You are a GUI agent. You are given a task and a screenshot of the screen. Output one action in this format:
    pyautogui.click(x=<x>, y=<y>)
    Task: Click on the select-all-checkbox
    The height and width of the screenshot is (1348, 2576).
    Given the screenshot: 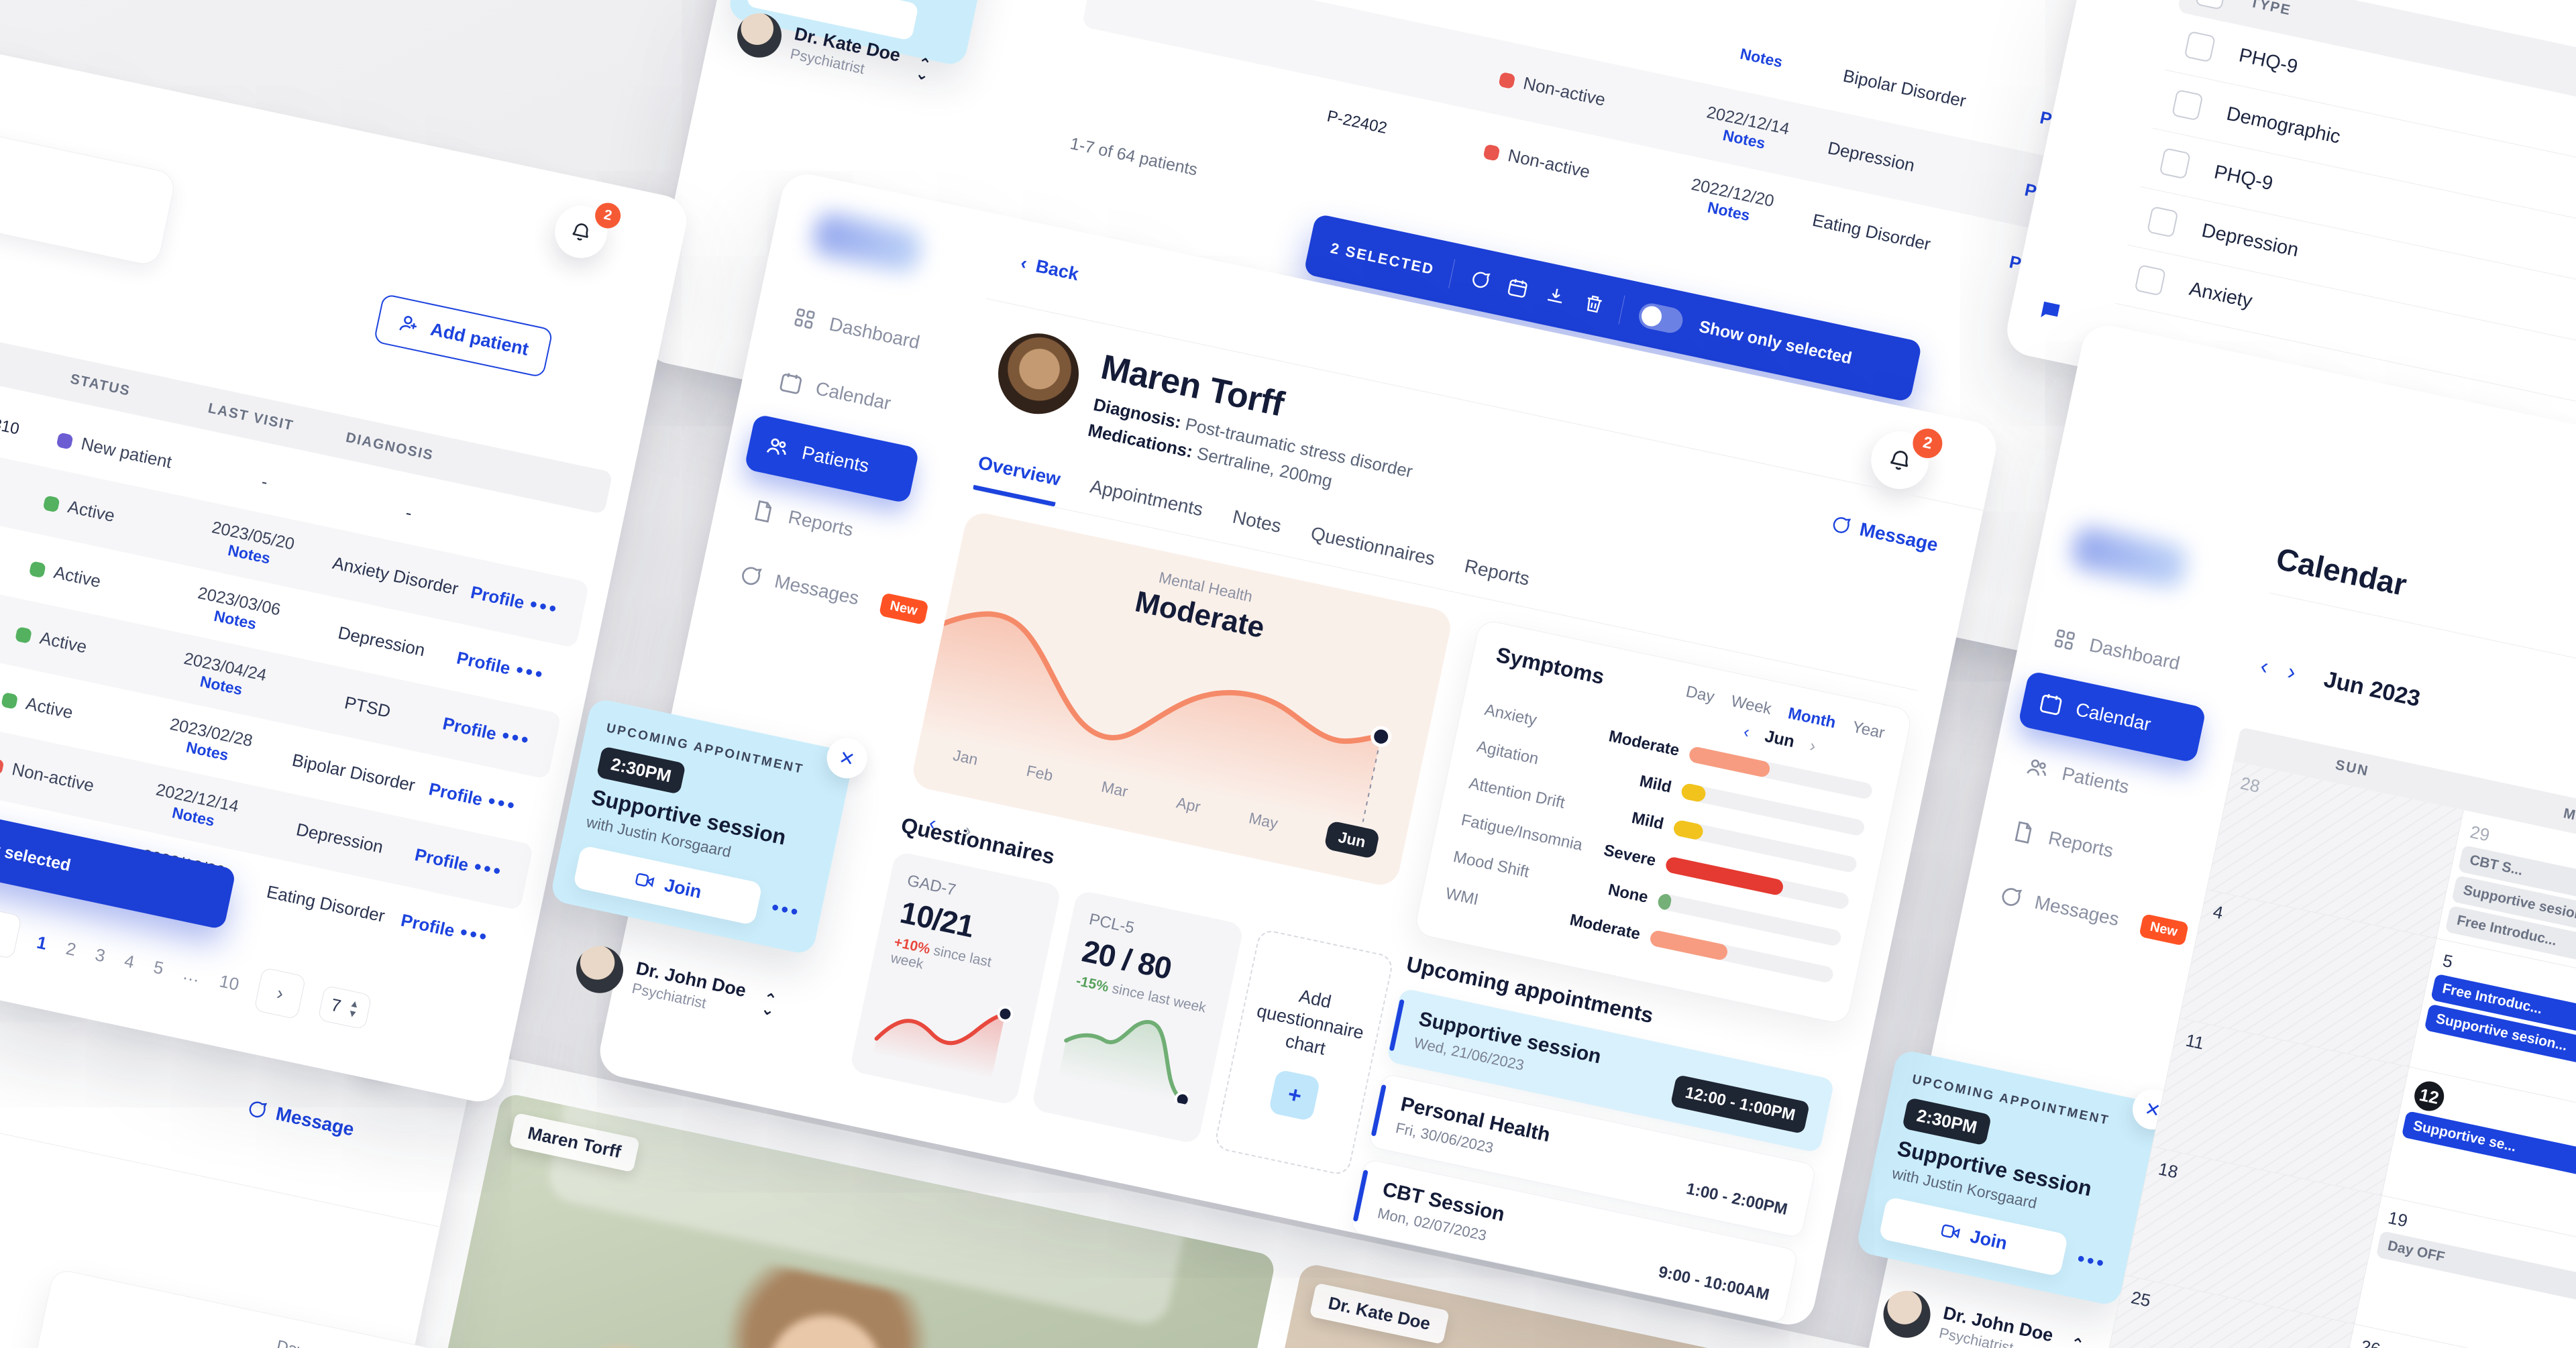 What is the action you would take?
    pyautogui.click(x=2211, y=5)
    